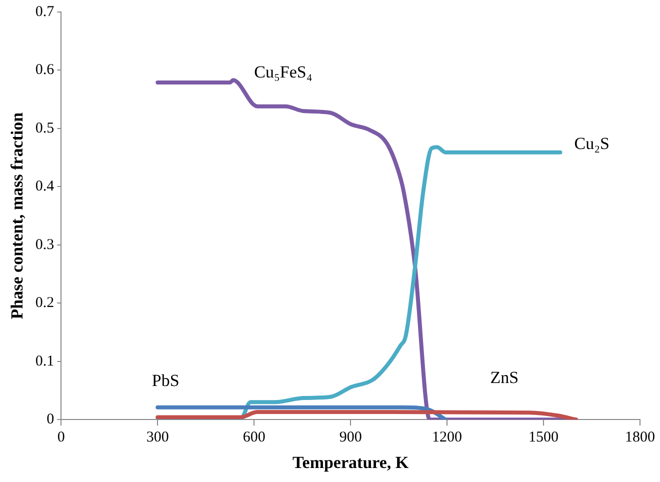 Image resolution: width=660 pixels, height=482 pixels. Describe the element at coordinates (45, 12) in the screenshot. I see `y-tick-label: 0.7` at that location.